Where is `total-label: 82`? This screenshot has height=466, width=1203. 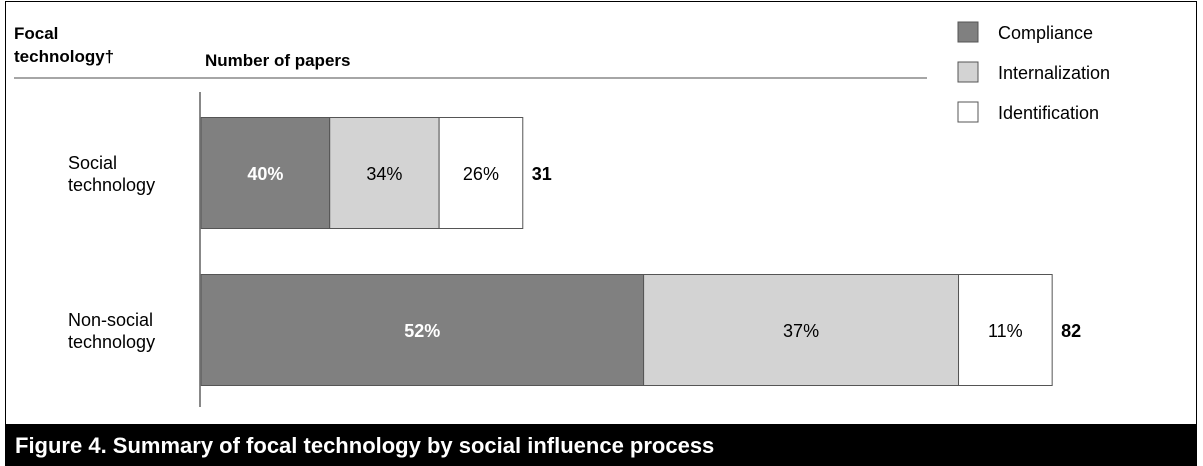 total-label: 82 is located at coordinates (1071, 331).